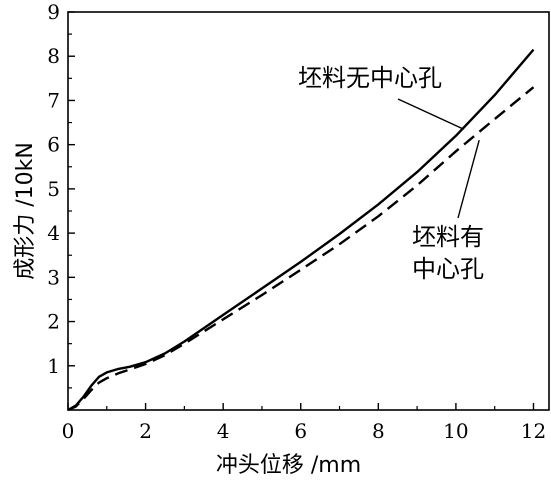 The height and width of the screenshot is (481, 551). I want to click on y-tick-label: 1, so click(53, 366).